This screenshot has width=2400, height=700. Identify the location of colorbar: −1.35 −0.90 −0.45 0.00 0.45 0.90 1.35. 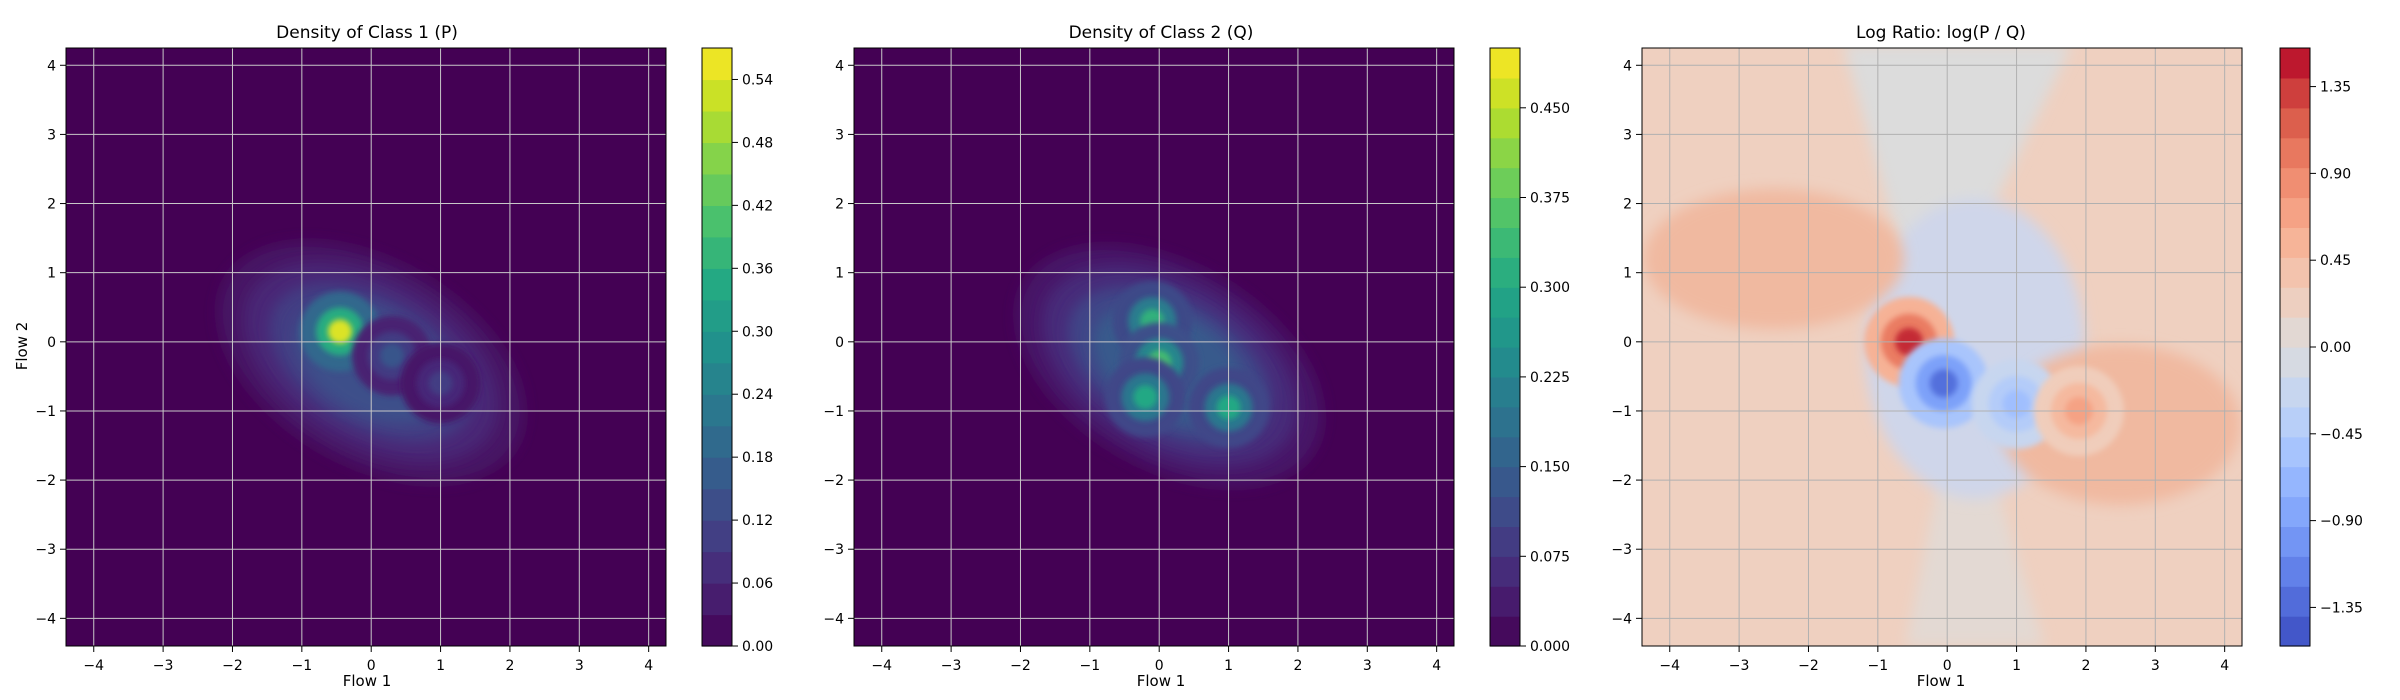
(2321, 347).